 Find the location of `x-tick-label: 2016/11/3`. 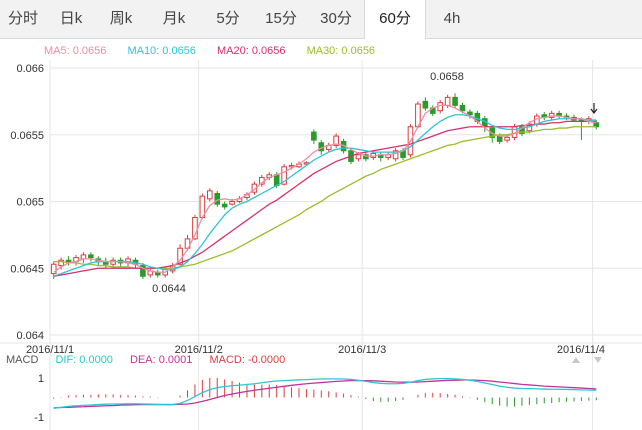

x-tick-label: 2016/11/3 is located at coordinates (362, 350).